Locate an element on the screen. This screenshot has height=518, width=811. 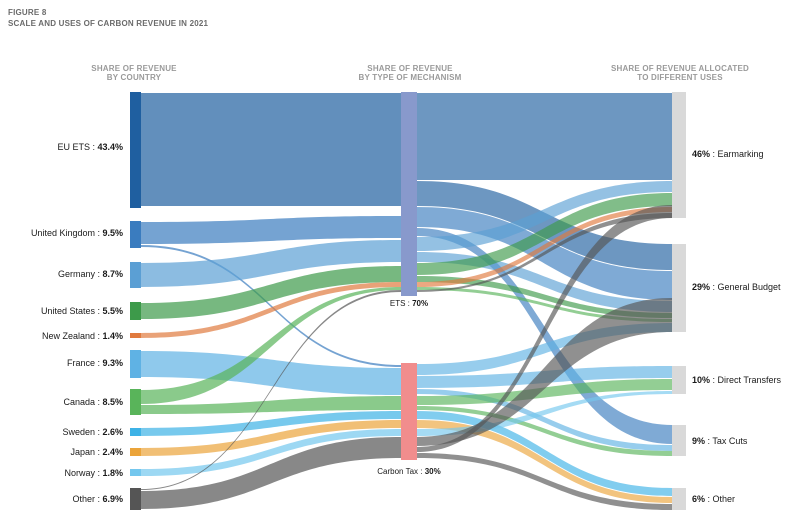
mechanism-label-carbon-tax: Carbon Tax : 30% is located at coordinates (408, 471).